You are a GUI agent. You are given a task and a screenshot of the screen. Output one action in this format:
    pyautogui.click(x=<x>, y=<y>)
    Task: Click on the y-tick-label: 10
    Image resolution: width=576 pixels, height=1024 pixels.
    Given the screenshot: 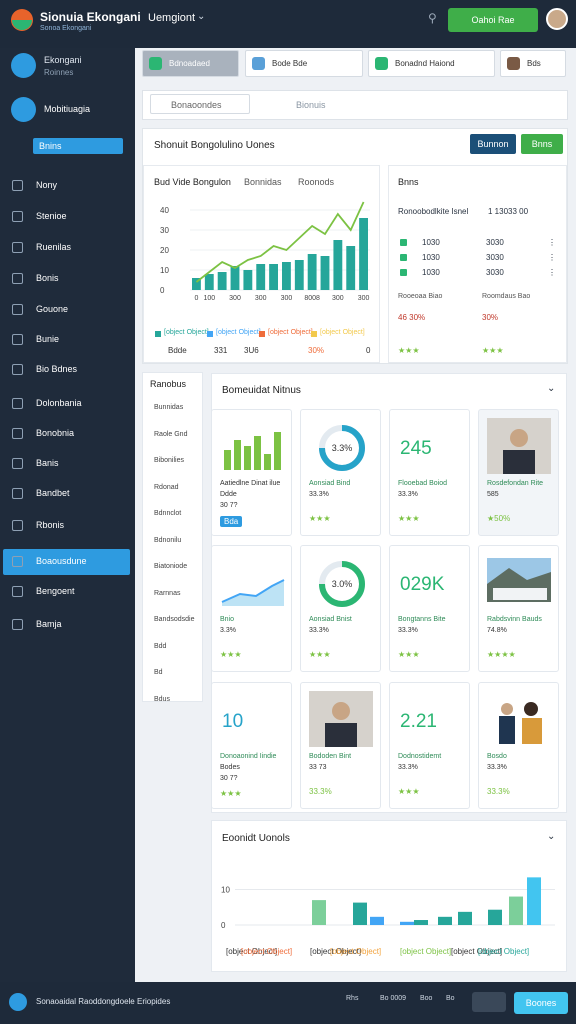 What is the action you would take?
    pyautogui.click(x=164, y=270)
    